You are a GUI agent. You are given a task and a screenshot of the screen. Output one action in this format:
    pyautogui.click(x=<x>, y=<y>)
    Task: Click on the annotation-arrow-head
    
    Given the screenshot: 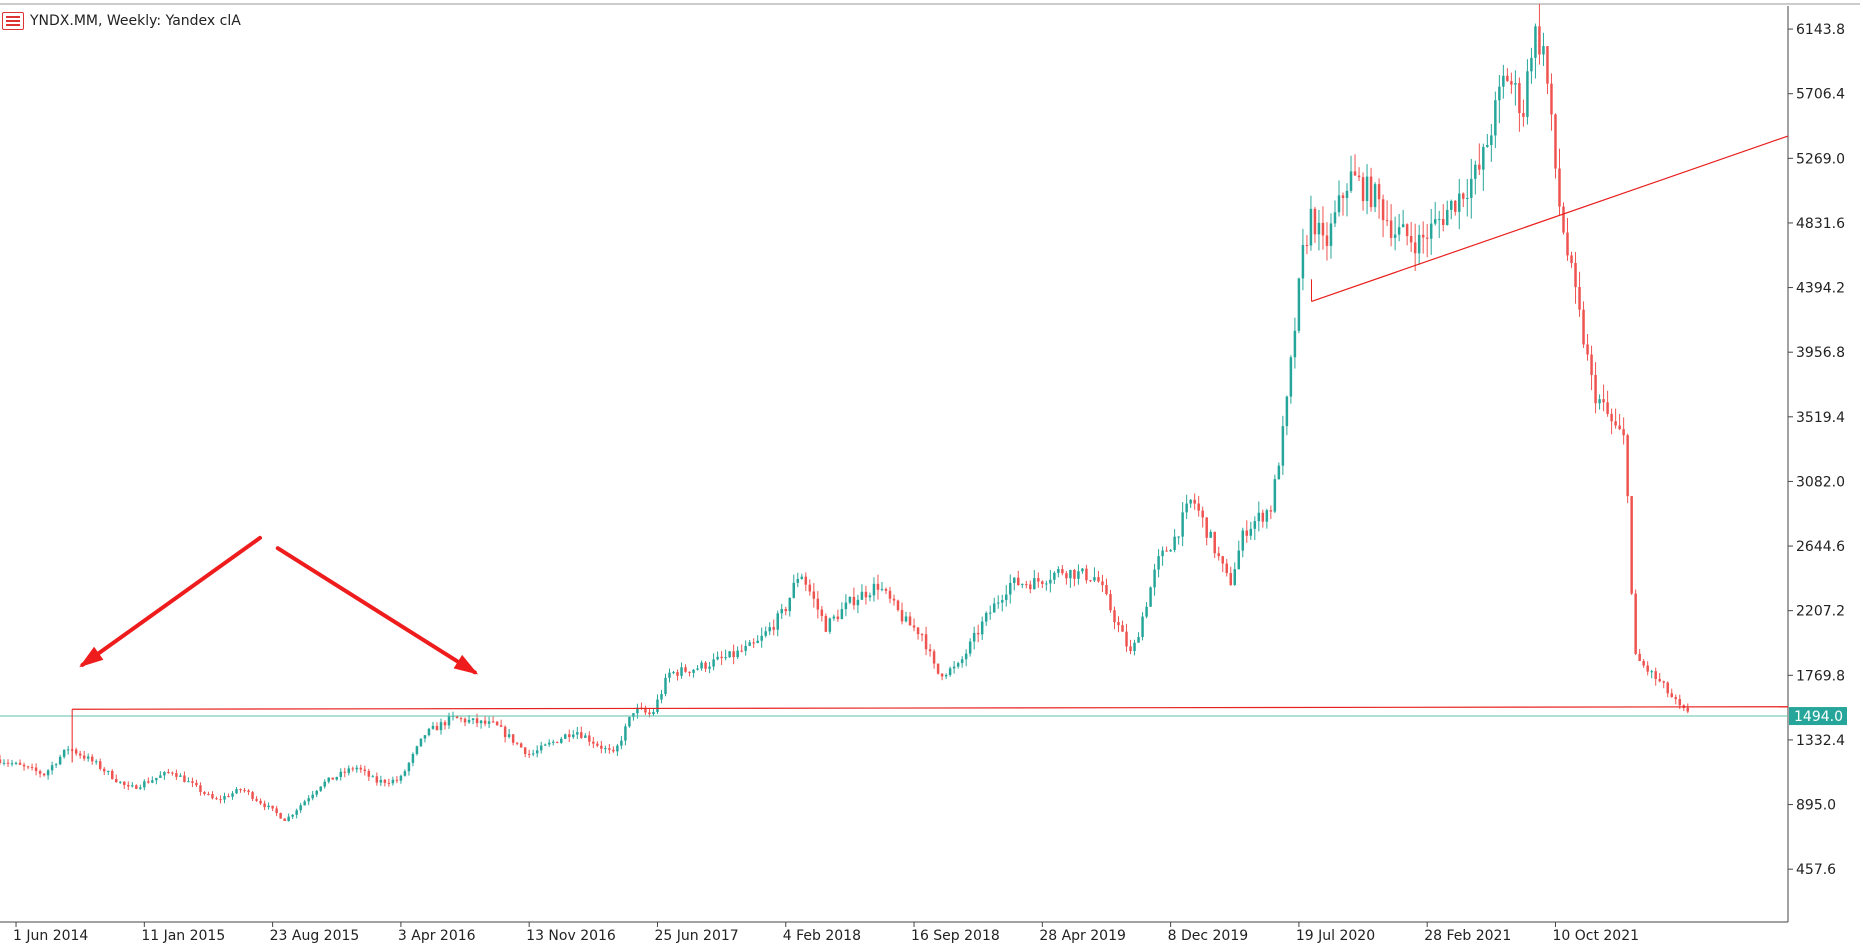 What is the action you would take?
    pyautogui.click(x=91, y=657)
    